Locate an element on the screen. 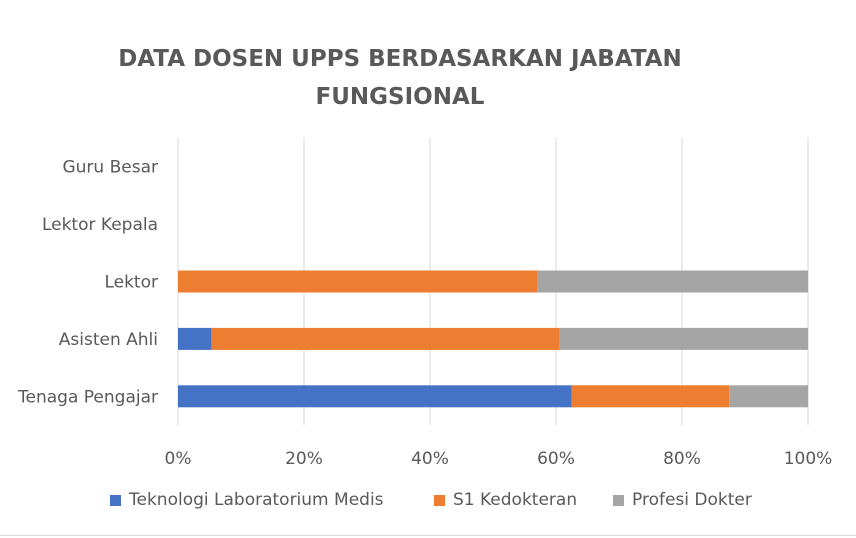 The image size is (856, 538). legend-item: Teknologi Laboratorium Medis is located at coordinates (247, 500).